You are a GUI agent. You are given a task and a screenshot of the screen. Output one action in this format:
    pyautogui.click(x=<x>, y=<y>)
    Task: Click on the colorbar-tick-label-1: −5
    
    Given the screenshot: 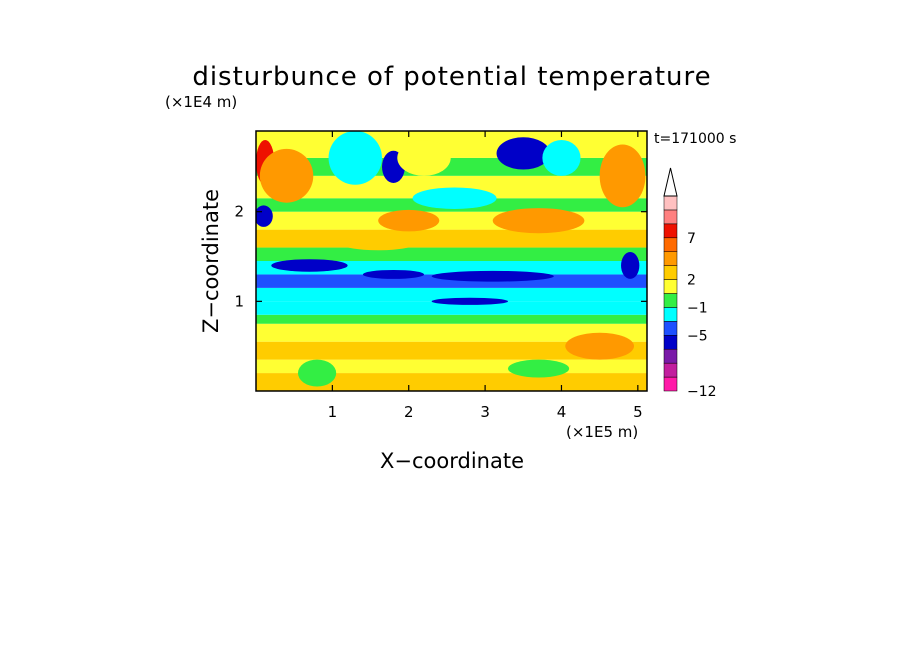 What is the action you would take?
    pyautogui.click(x=697, y=336)
    